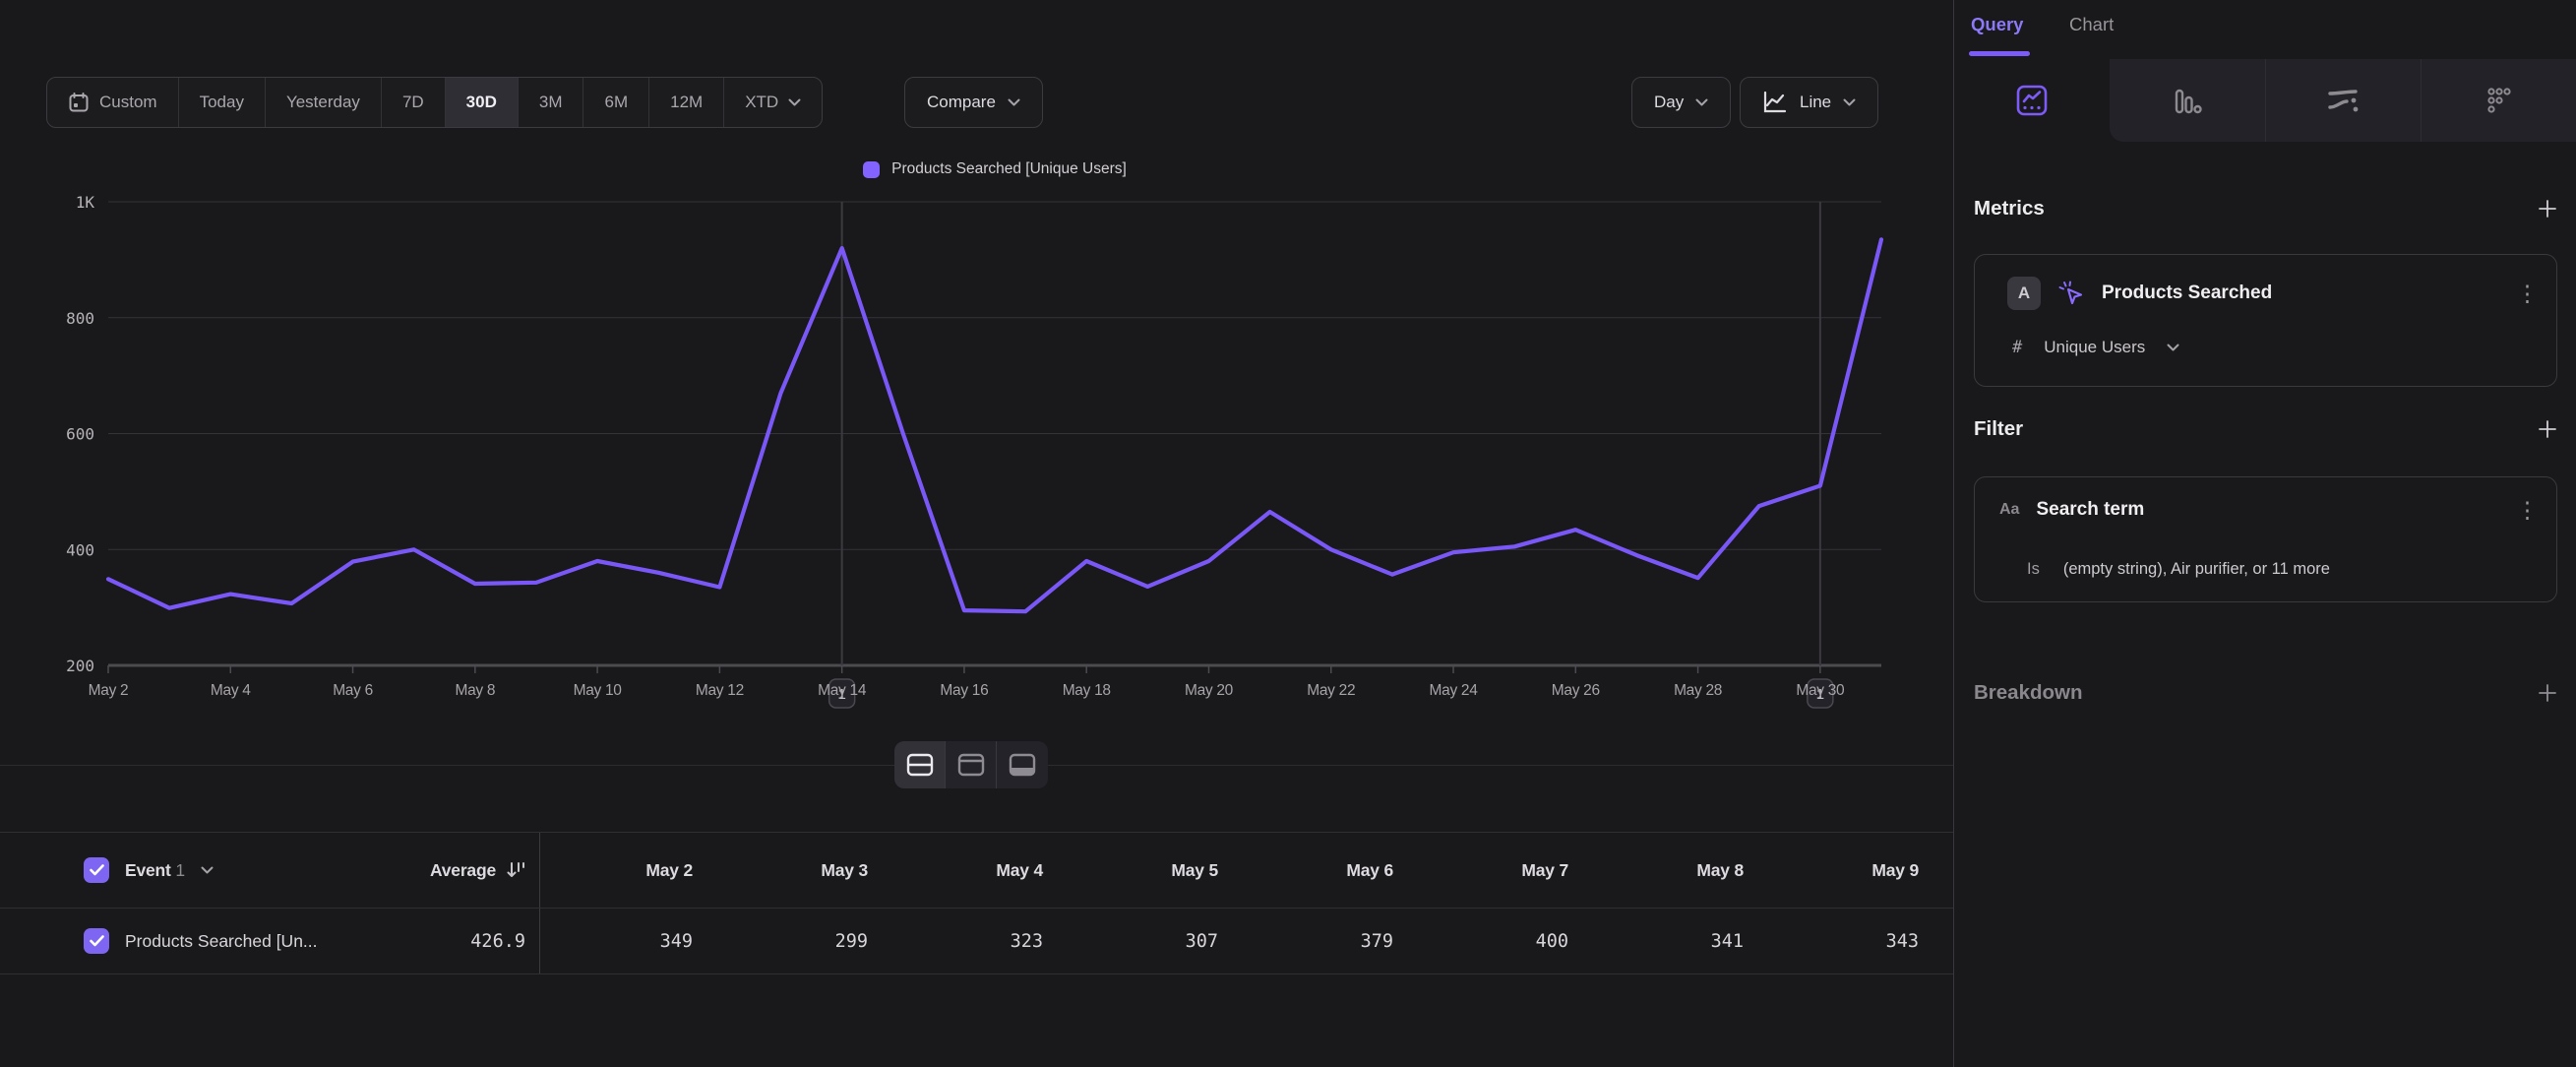 This screenshot has width=2576, height=1067. What do you see at coordinates (2009, 510) in the screenshot?
I see `string-type-icon: Aa` at bounding box center [2009, 510].